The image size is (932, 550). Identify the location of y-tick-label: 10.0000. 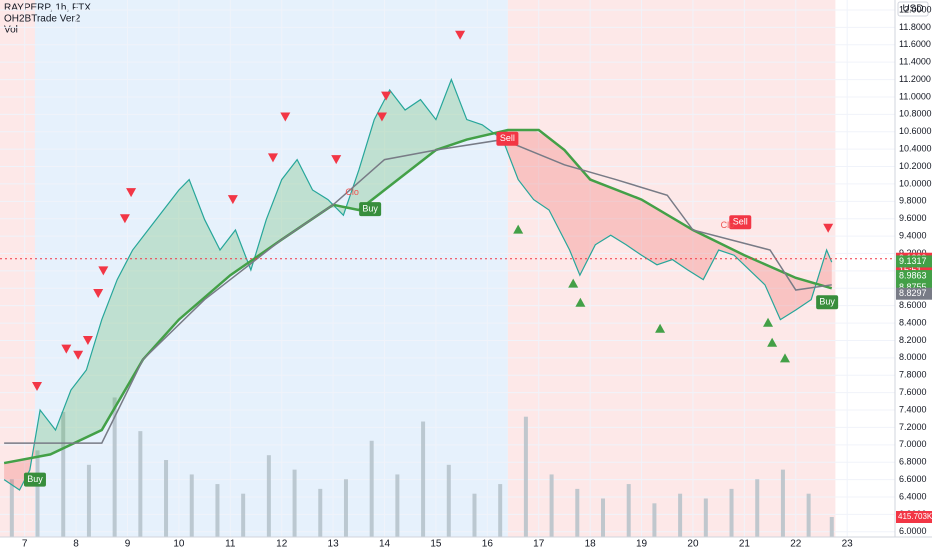
(915, 183).